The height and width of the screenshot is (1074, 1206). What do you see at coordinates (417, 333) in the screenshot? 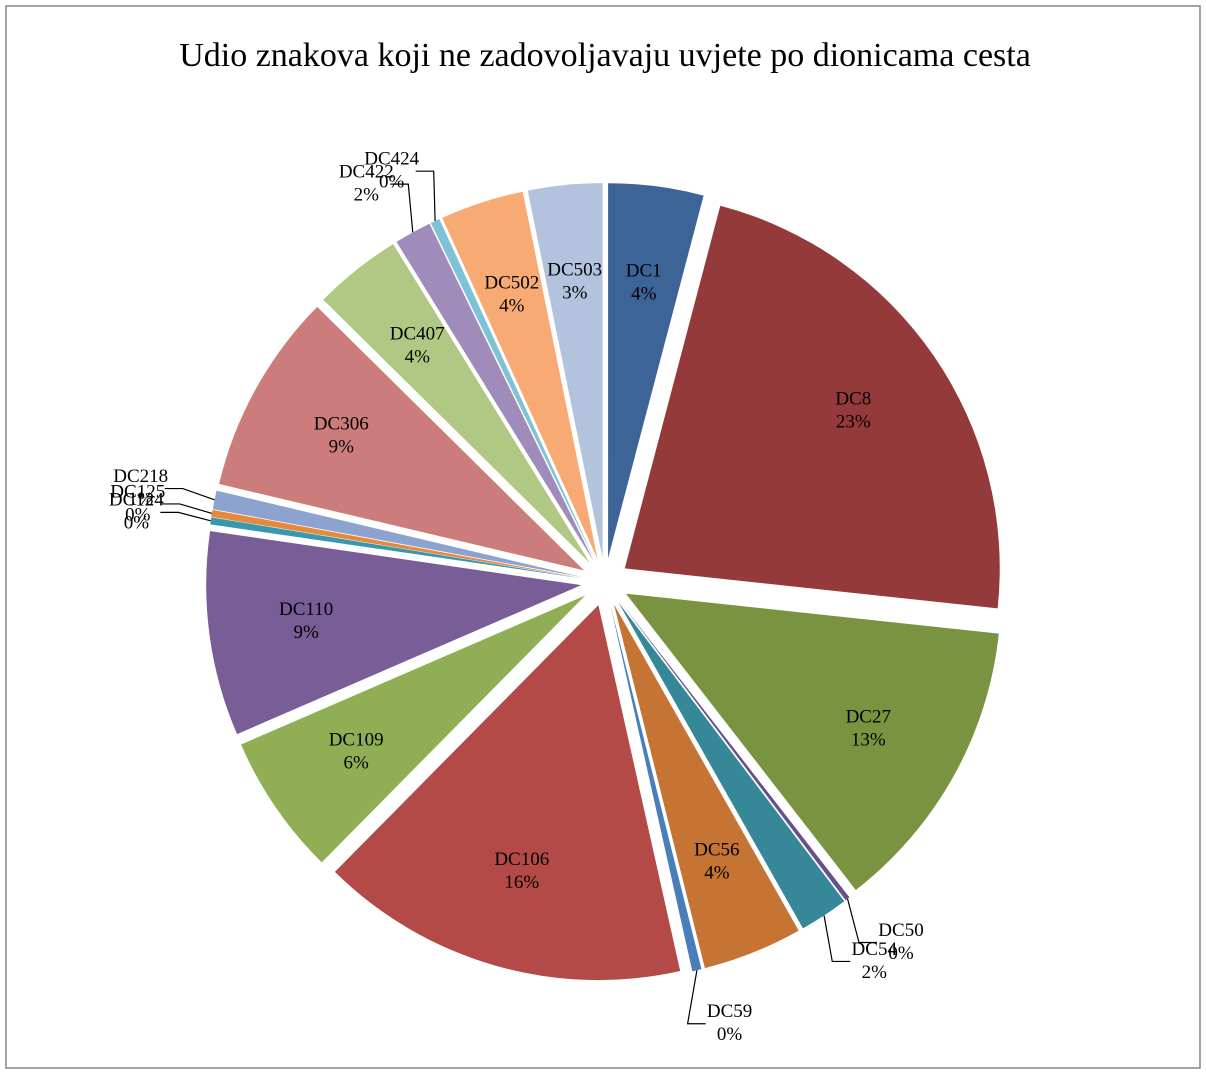
I see `slice-label: DC407` at bounding box center [417, 333].